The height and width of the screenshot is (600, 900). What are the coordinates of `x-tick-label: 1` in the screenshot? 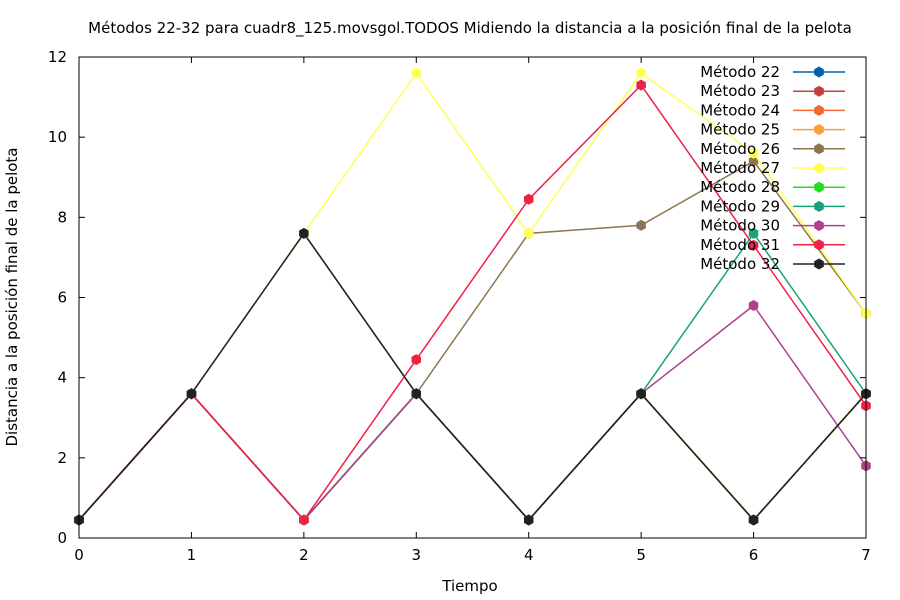 It's located at (192, 555).